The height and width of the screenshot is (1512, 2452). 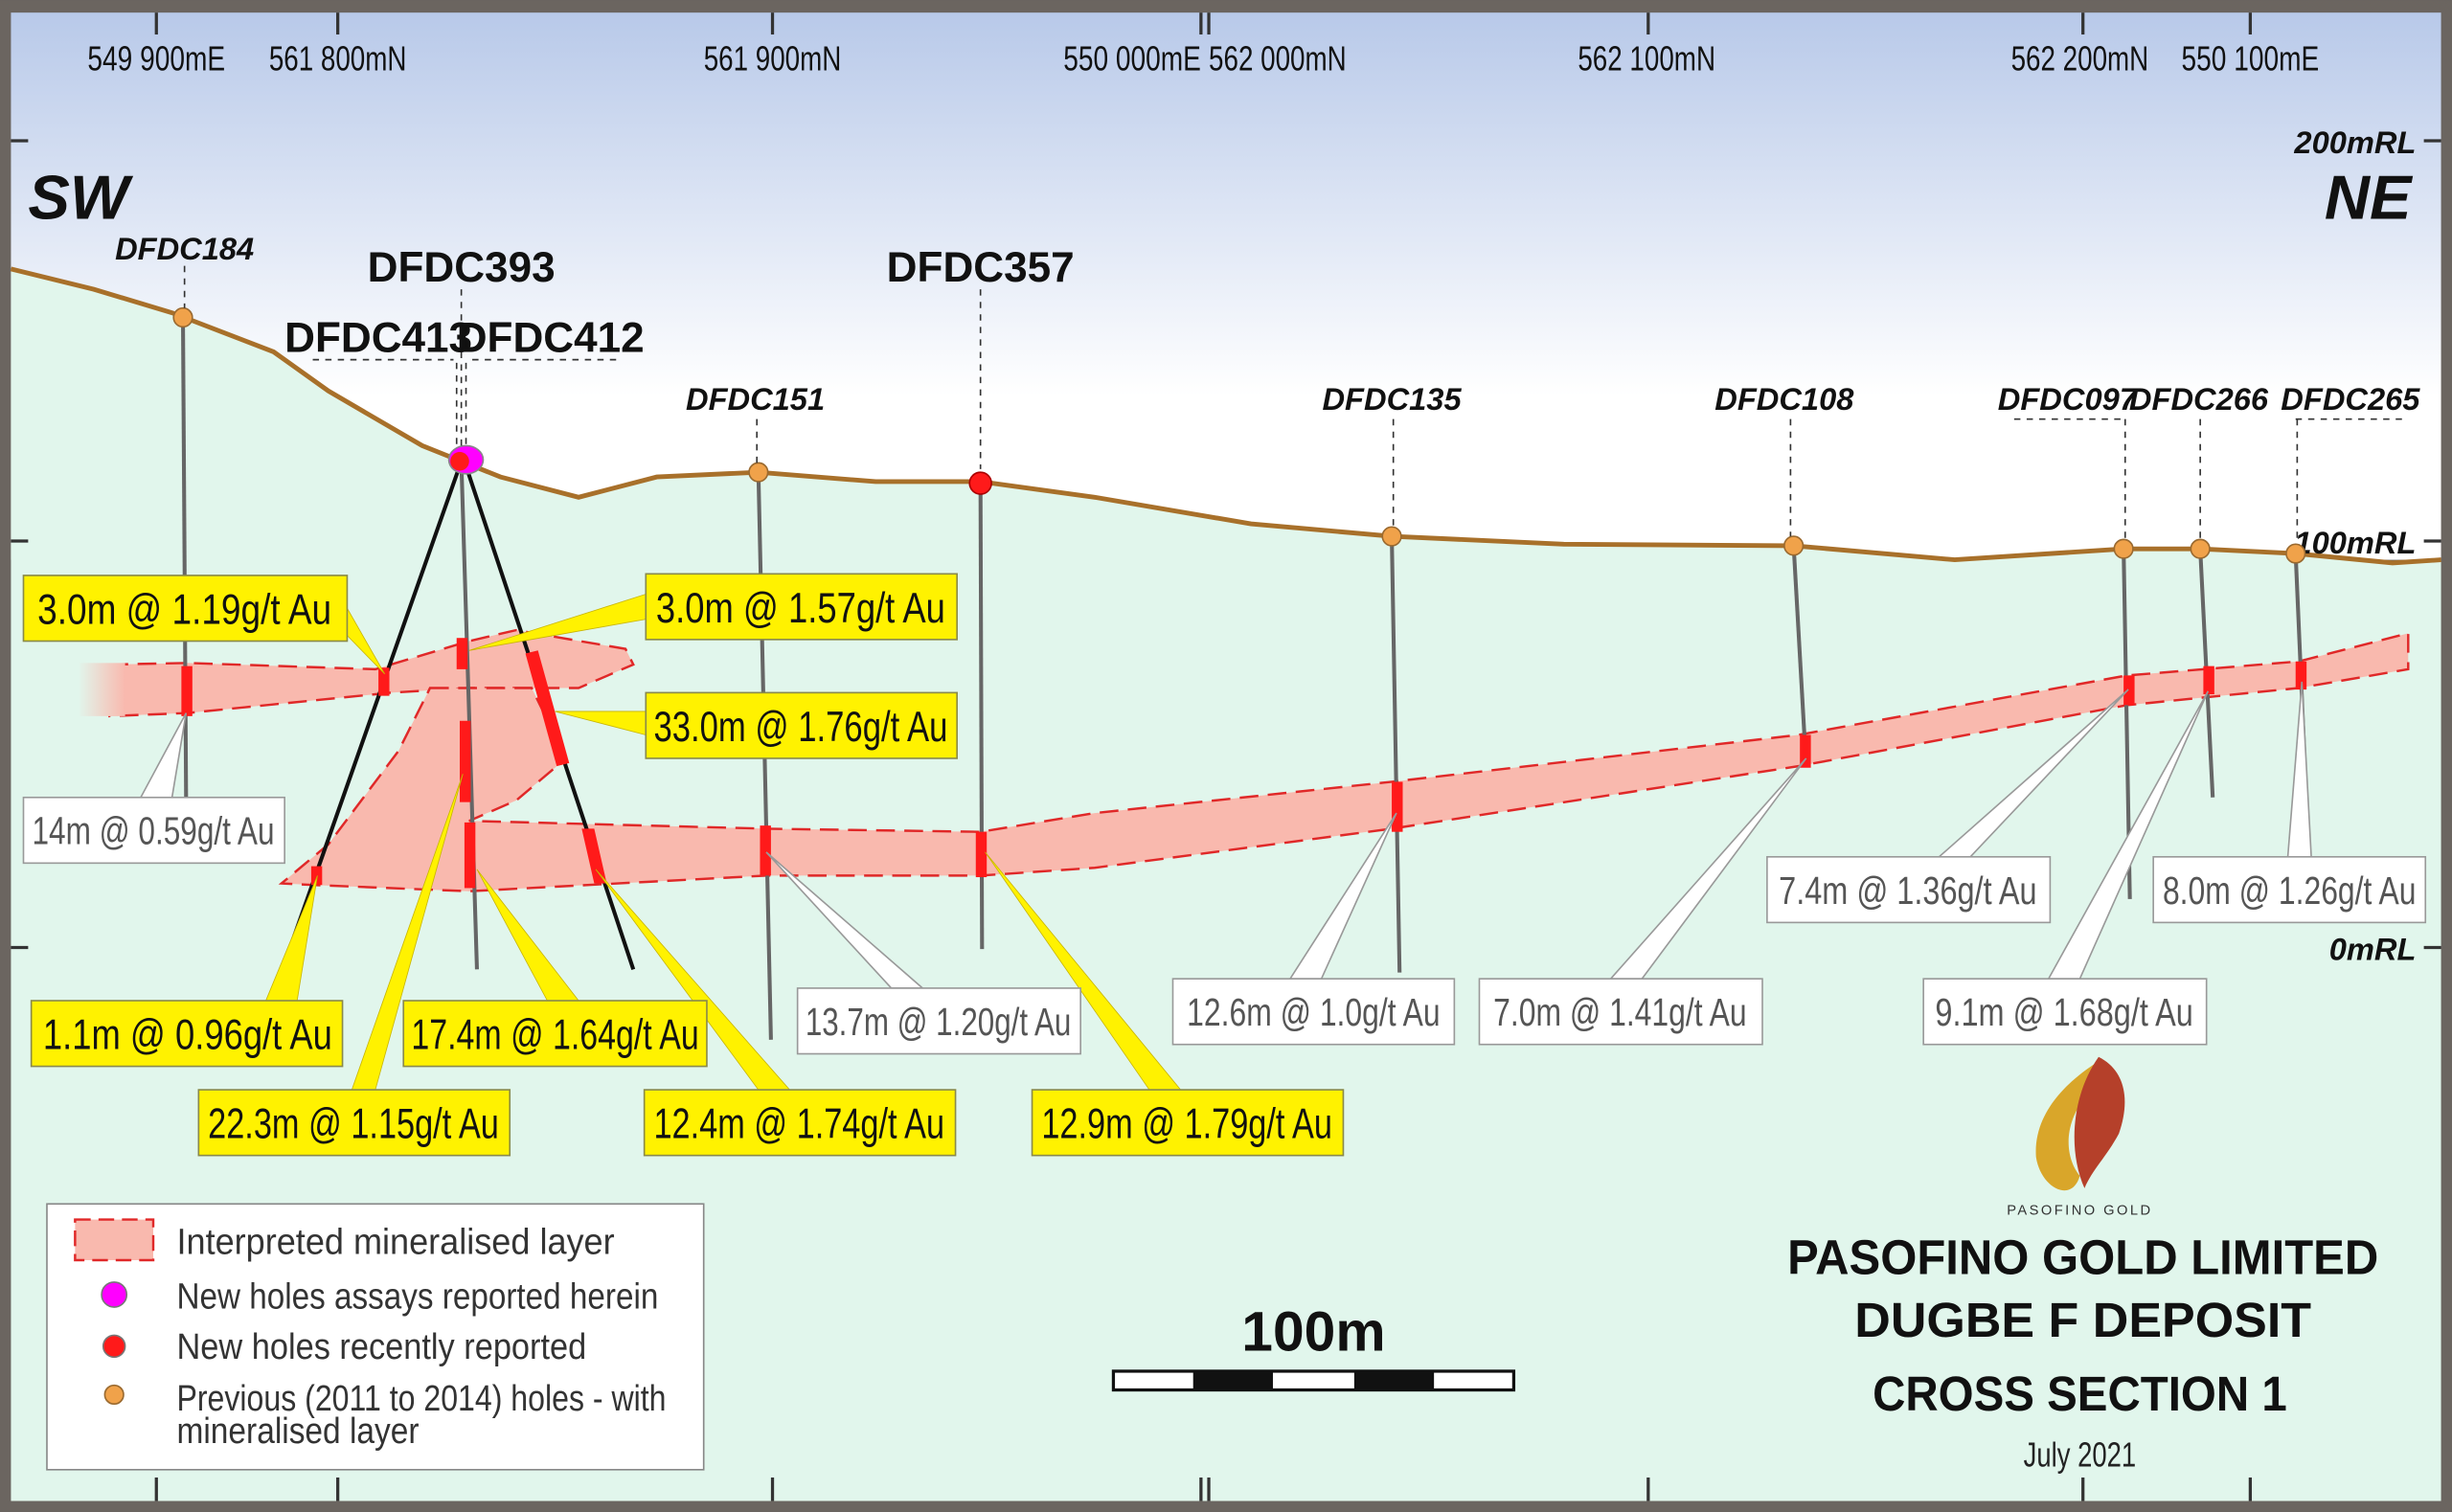 What do you see at coordinates (1186, 1124) in the screenshot?
I see `intercept-label: 12.9m @ 1.79g/t Au` at bounding box center [1186, 1124].